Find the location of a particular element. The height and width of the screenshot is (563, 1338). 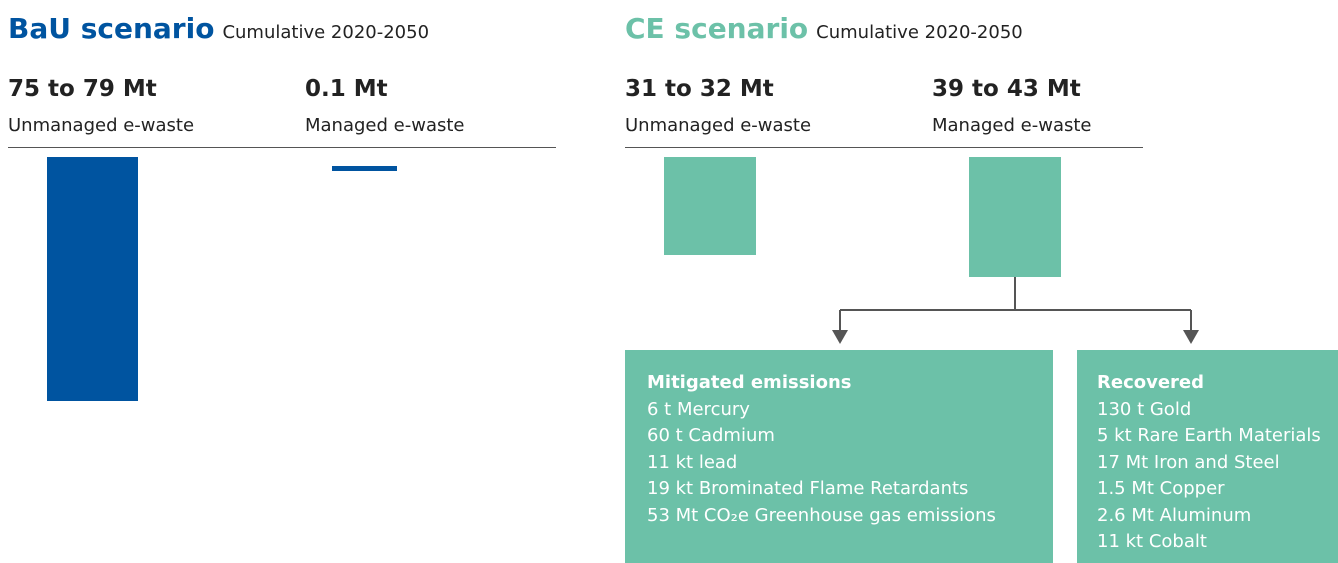

amount: 0.1 Mt is located at coordinates (346, 89).